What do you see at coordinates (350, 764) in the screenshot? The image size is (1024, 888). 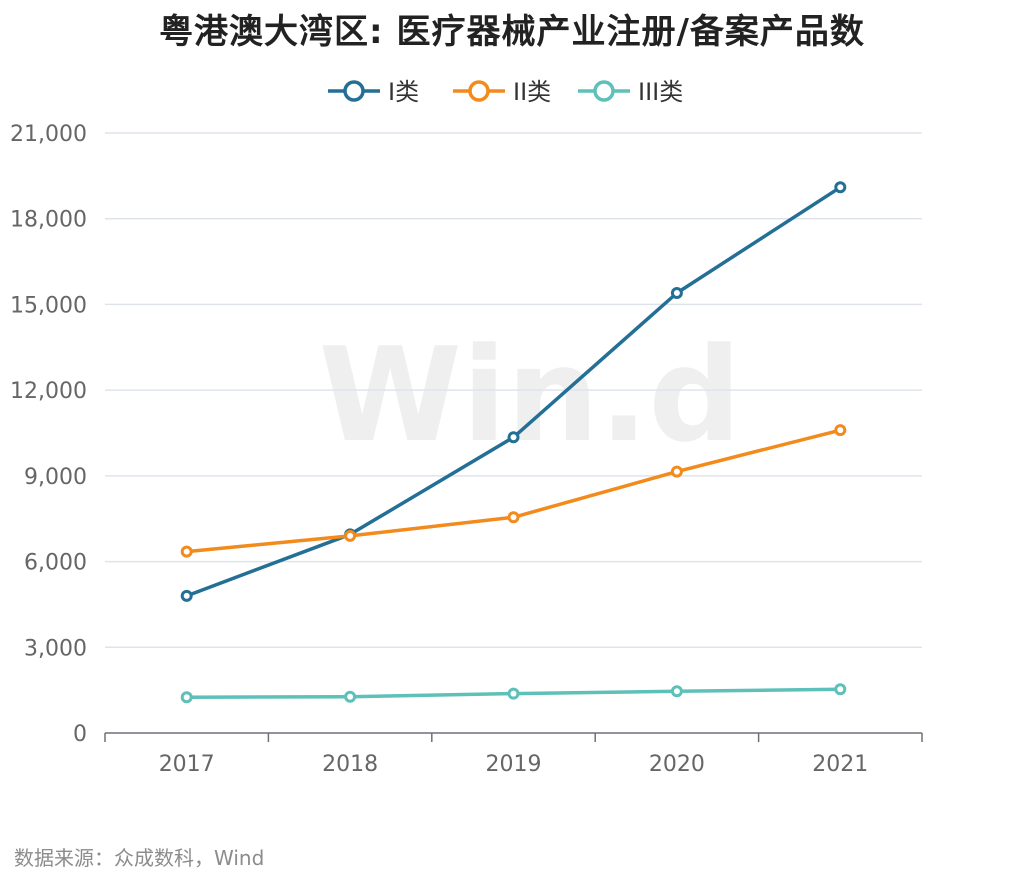 I see `x-tick-label: 2018` at bounding box center [350, 764].